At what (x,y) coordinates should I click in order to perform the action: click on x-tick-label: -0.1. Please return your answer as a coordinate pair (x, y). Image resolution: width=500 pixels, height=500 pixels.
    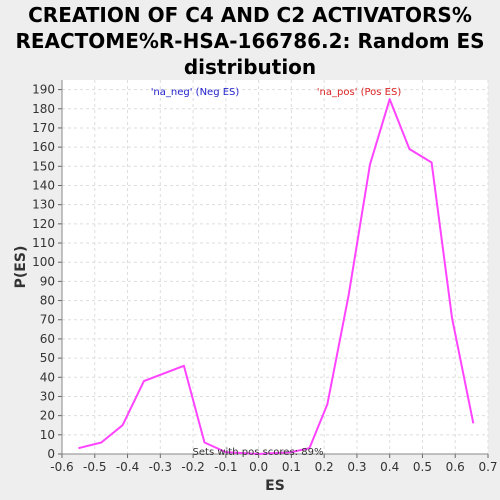
    Looking at the image, I should click on (225, 467).